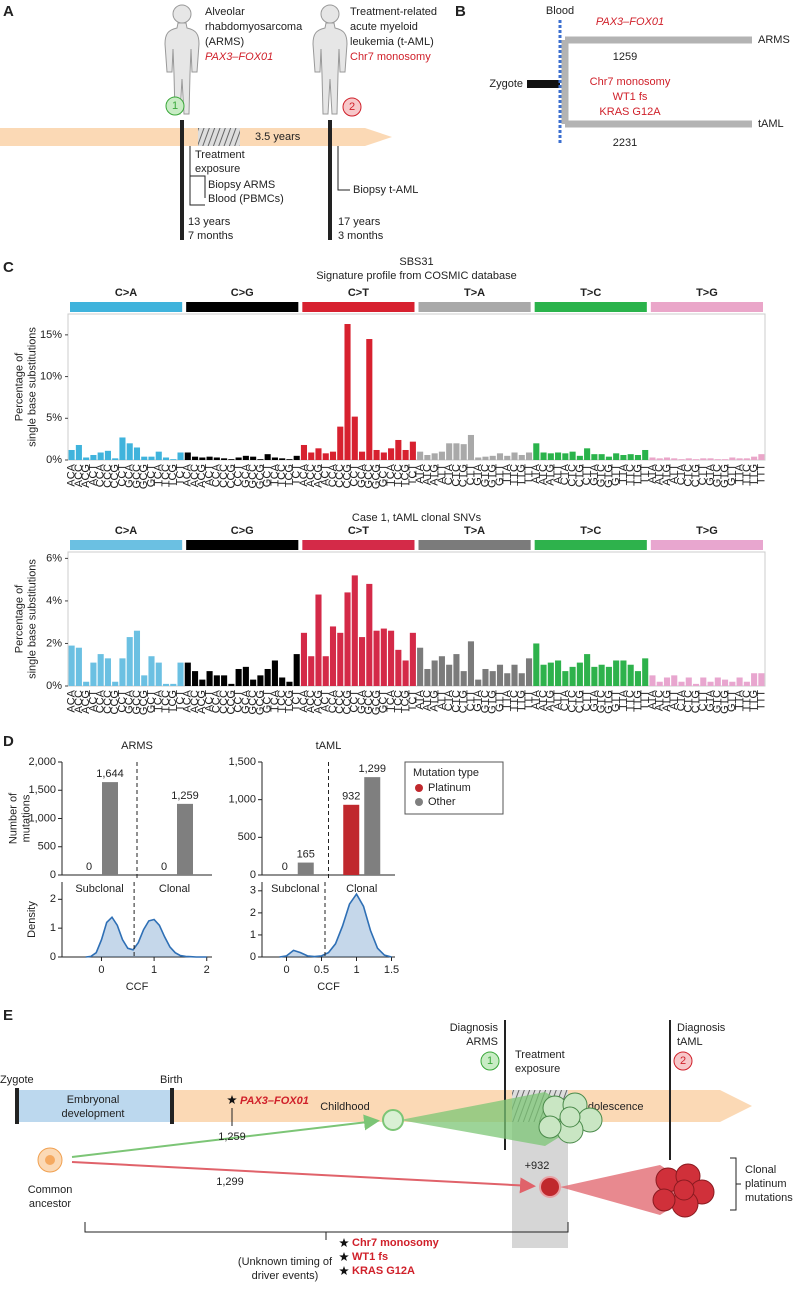 The image size is (793, 1301). I want to click on x-tick-label: GCG, so click(376, 702).